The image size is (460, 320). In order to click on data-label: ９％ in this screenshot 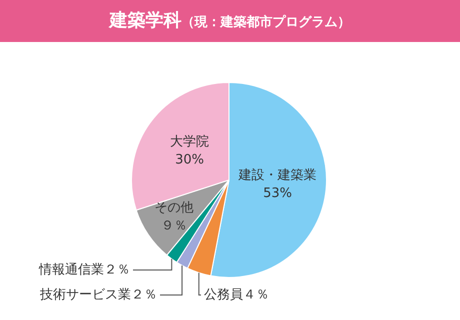, I will do `click(174, 226)`.